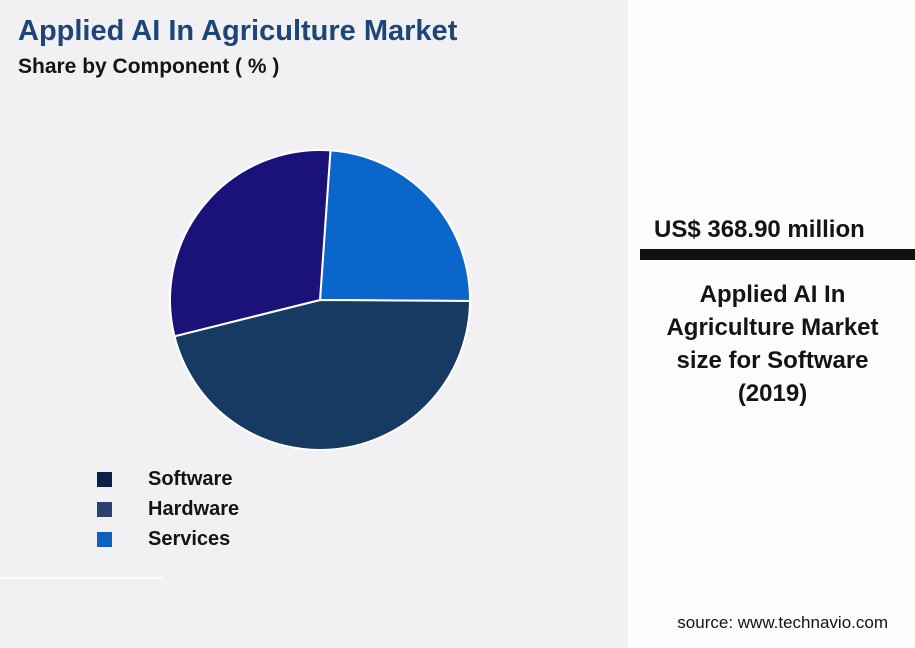 The width and height of the screenshot is (915, 648). Describe the element at coordinates (238, 31) in the screenshot. I see `chart-title: Applied AI In Agriculture Market` at that location.